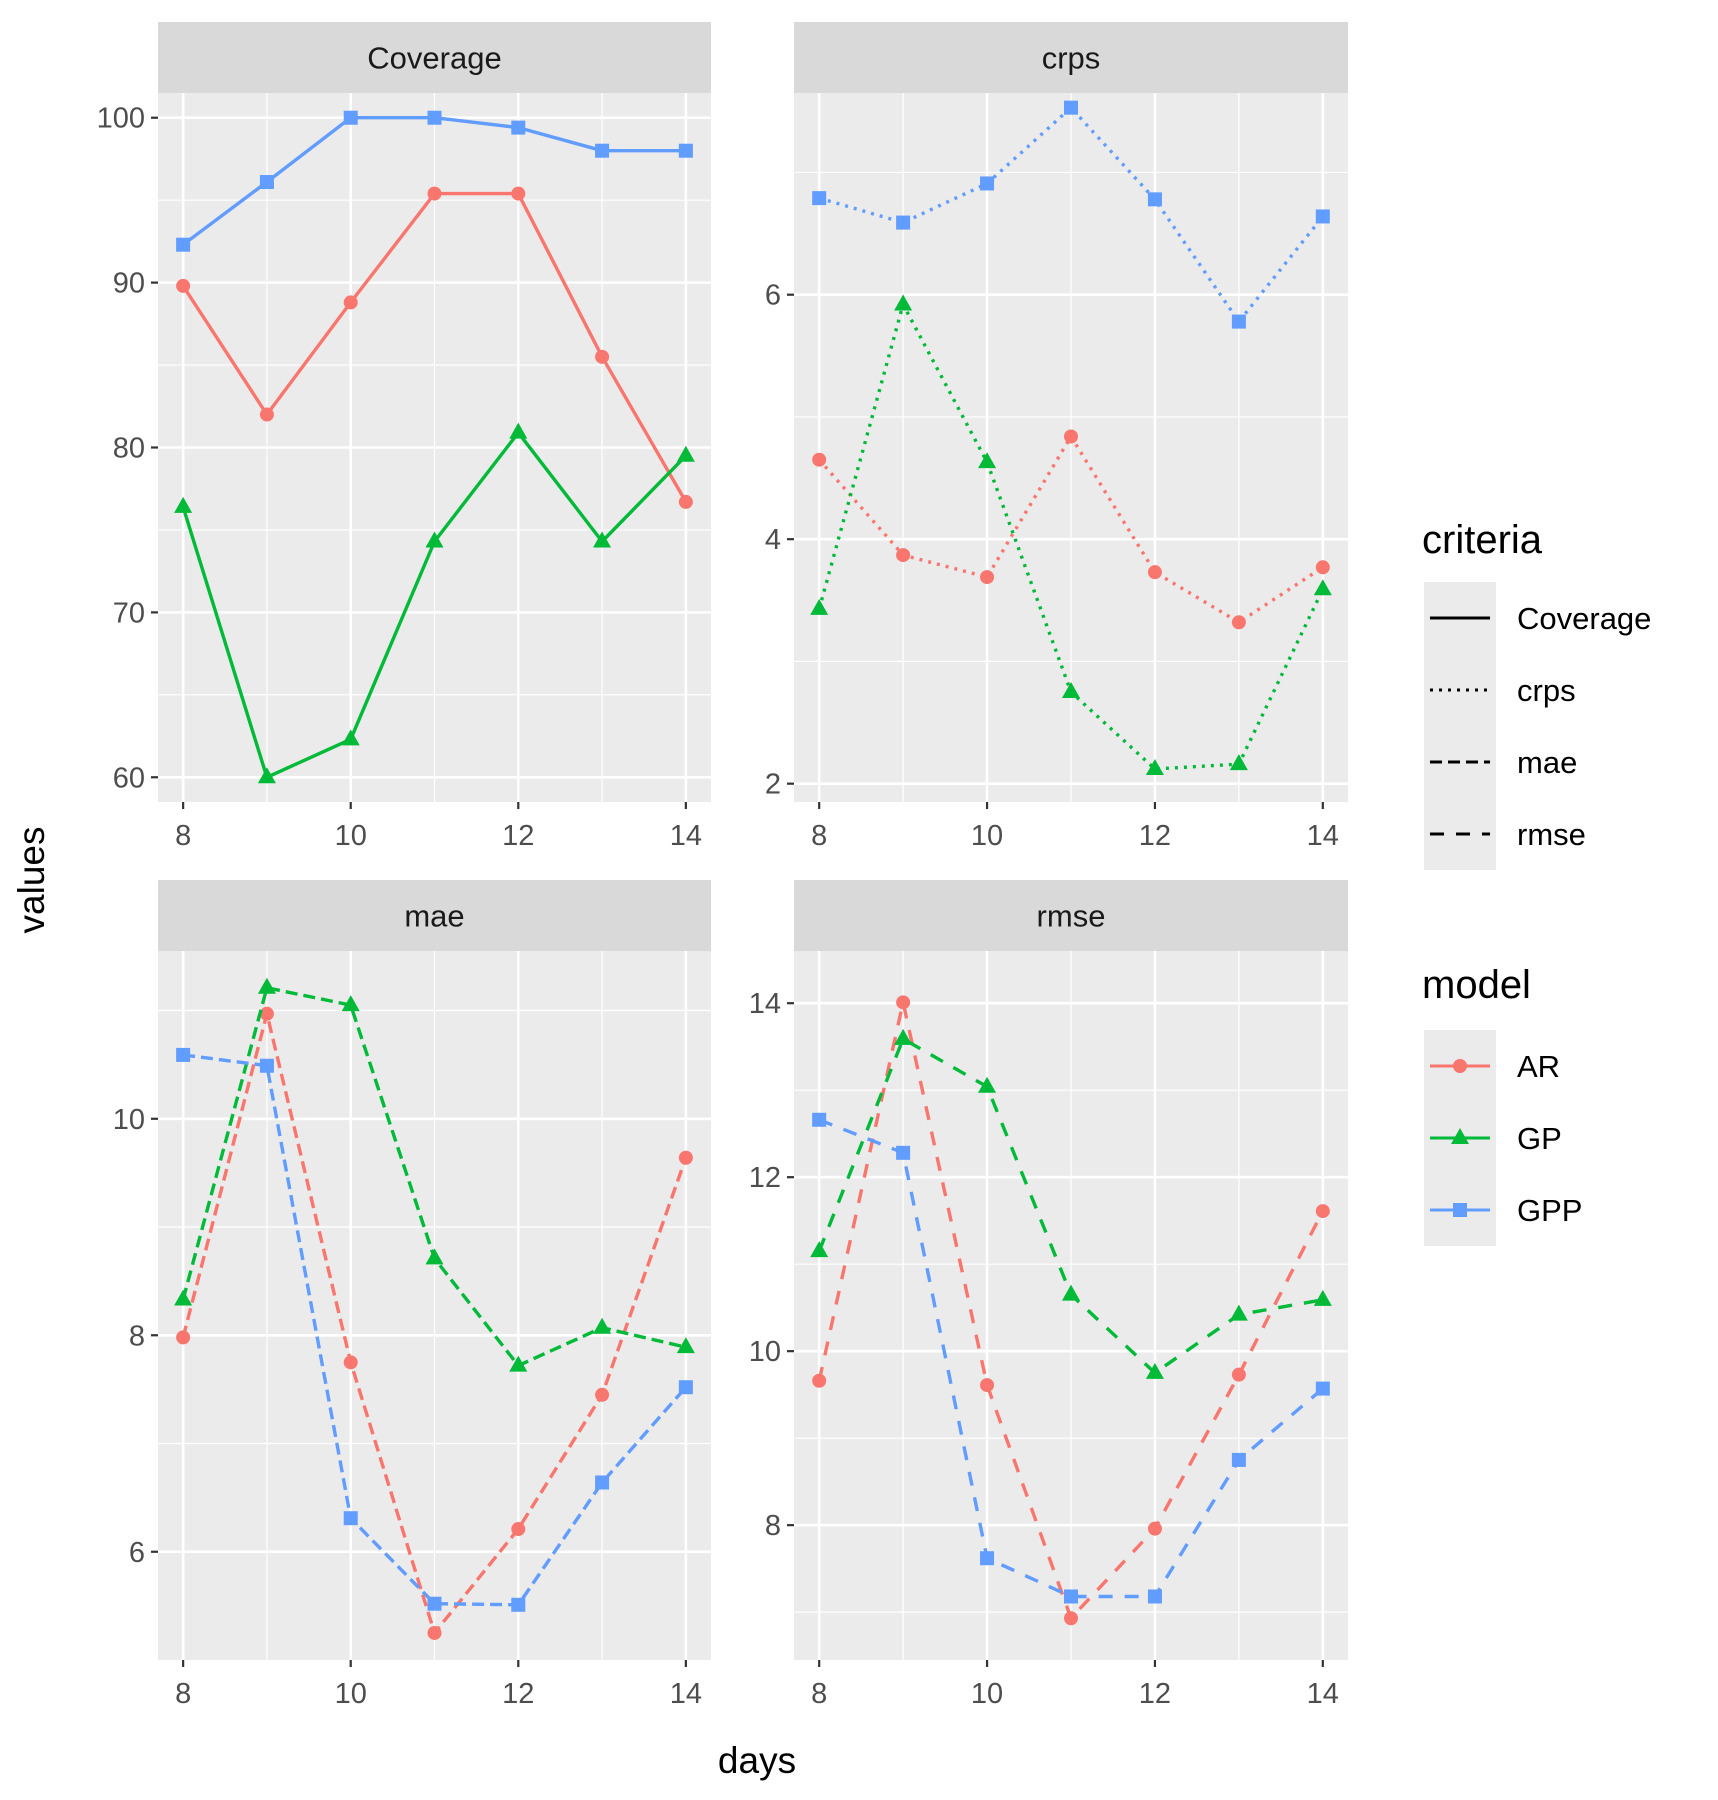 This screenshot has width=1718, height=1800. I want to click on legend-label-mae: mae, so click(1547, 762).